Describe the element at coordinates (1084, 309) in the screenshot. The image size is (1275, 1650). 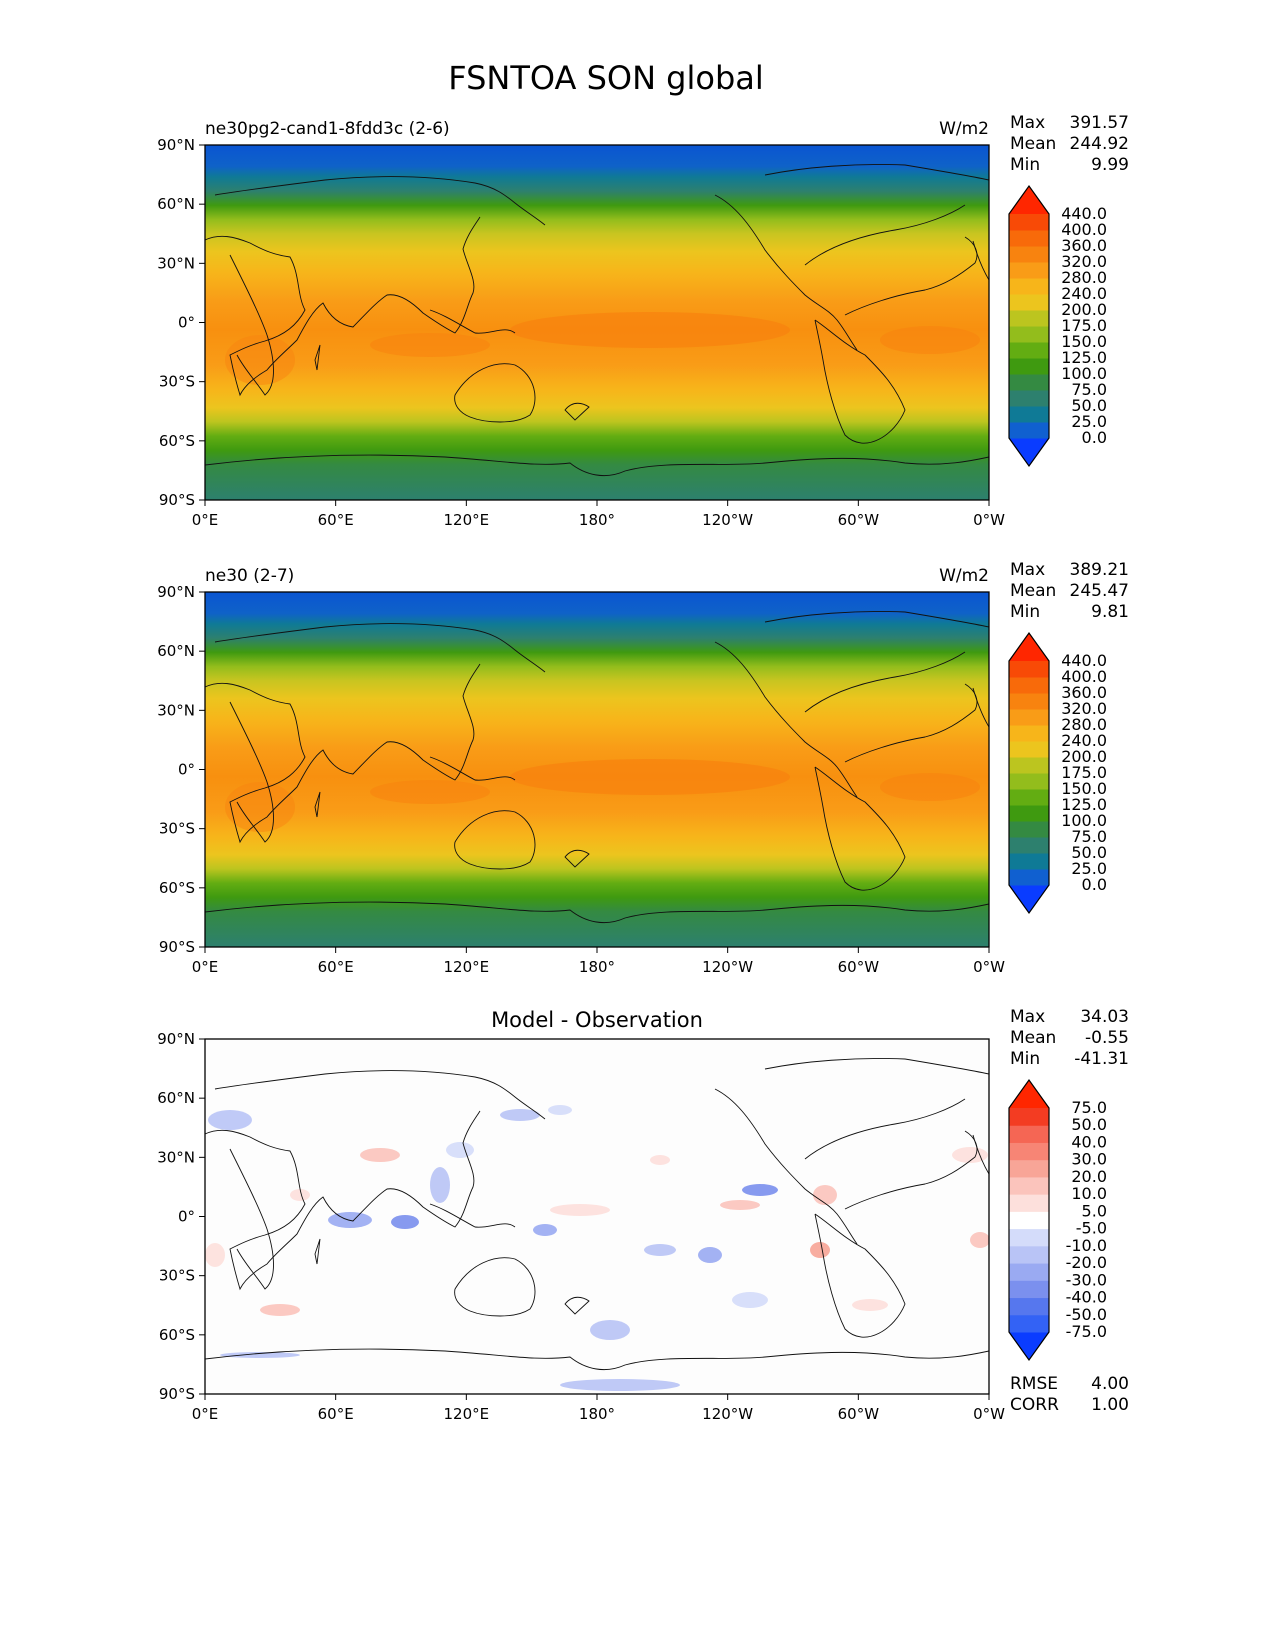
I see `colorbar-level-label: 200.0` at that location.